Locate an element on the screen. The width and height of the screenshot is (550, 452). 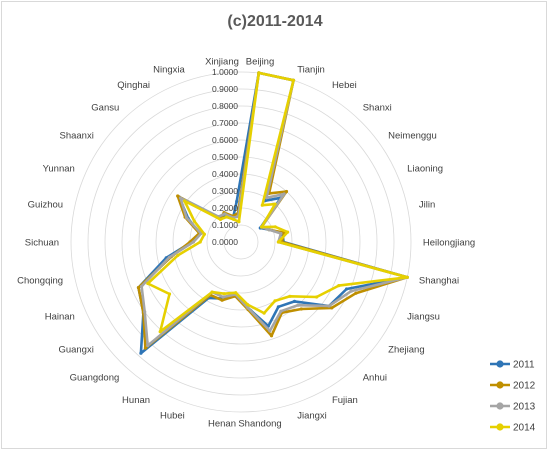
category-label: Shaanxi is located at coordinates (76, 136).